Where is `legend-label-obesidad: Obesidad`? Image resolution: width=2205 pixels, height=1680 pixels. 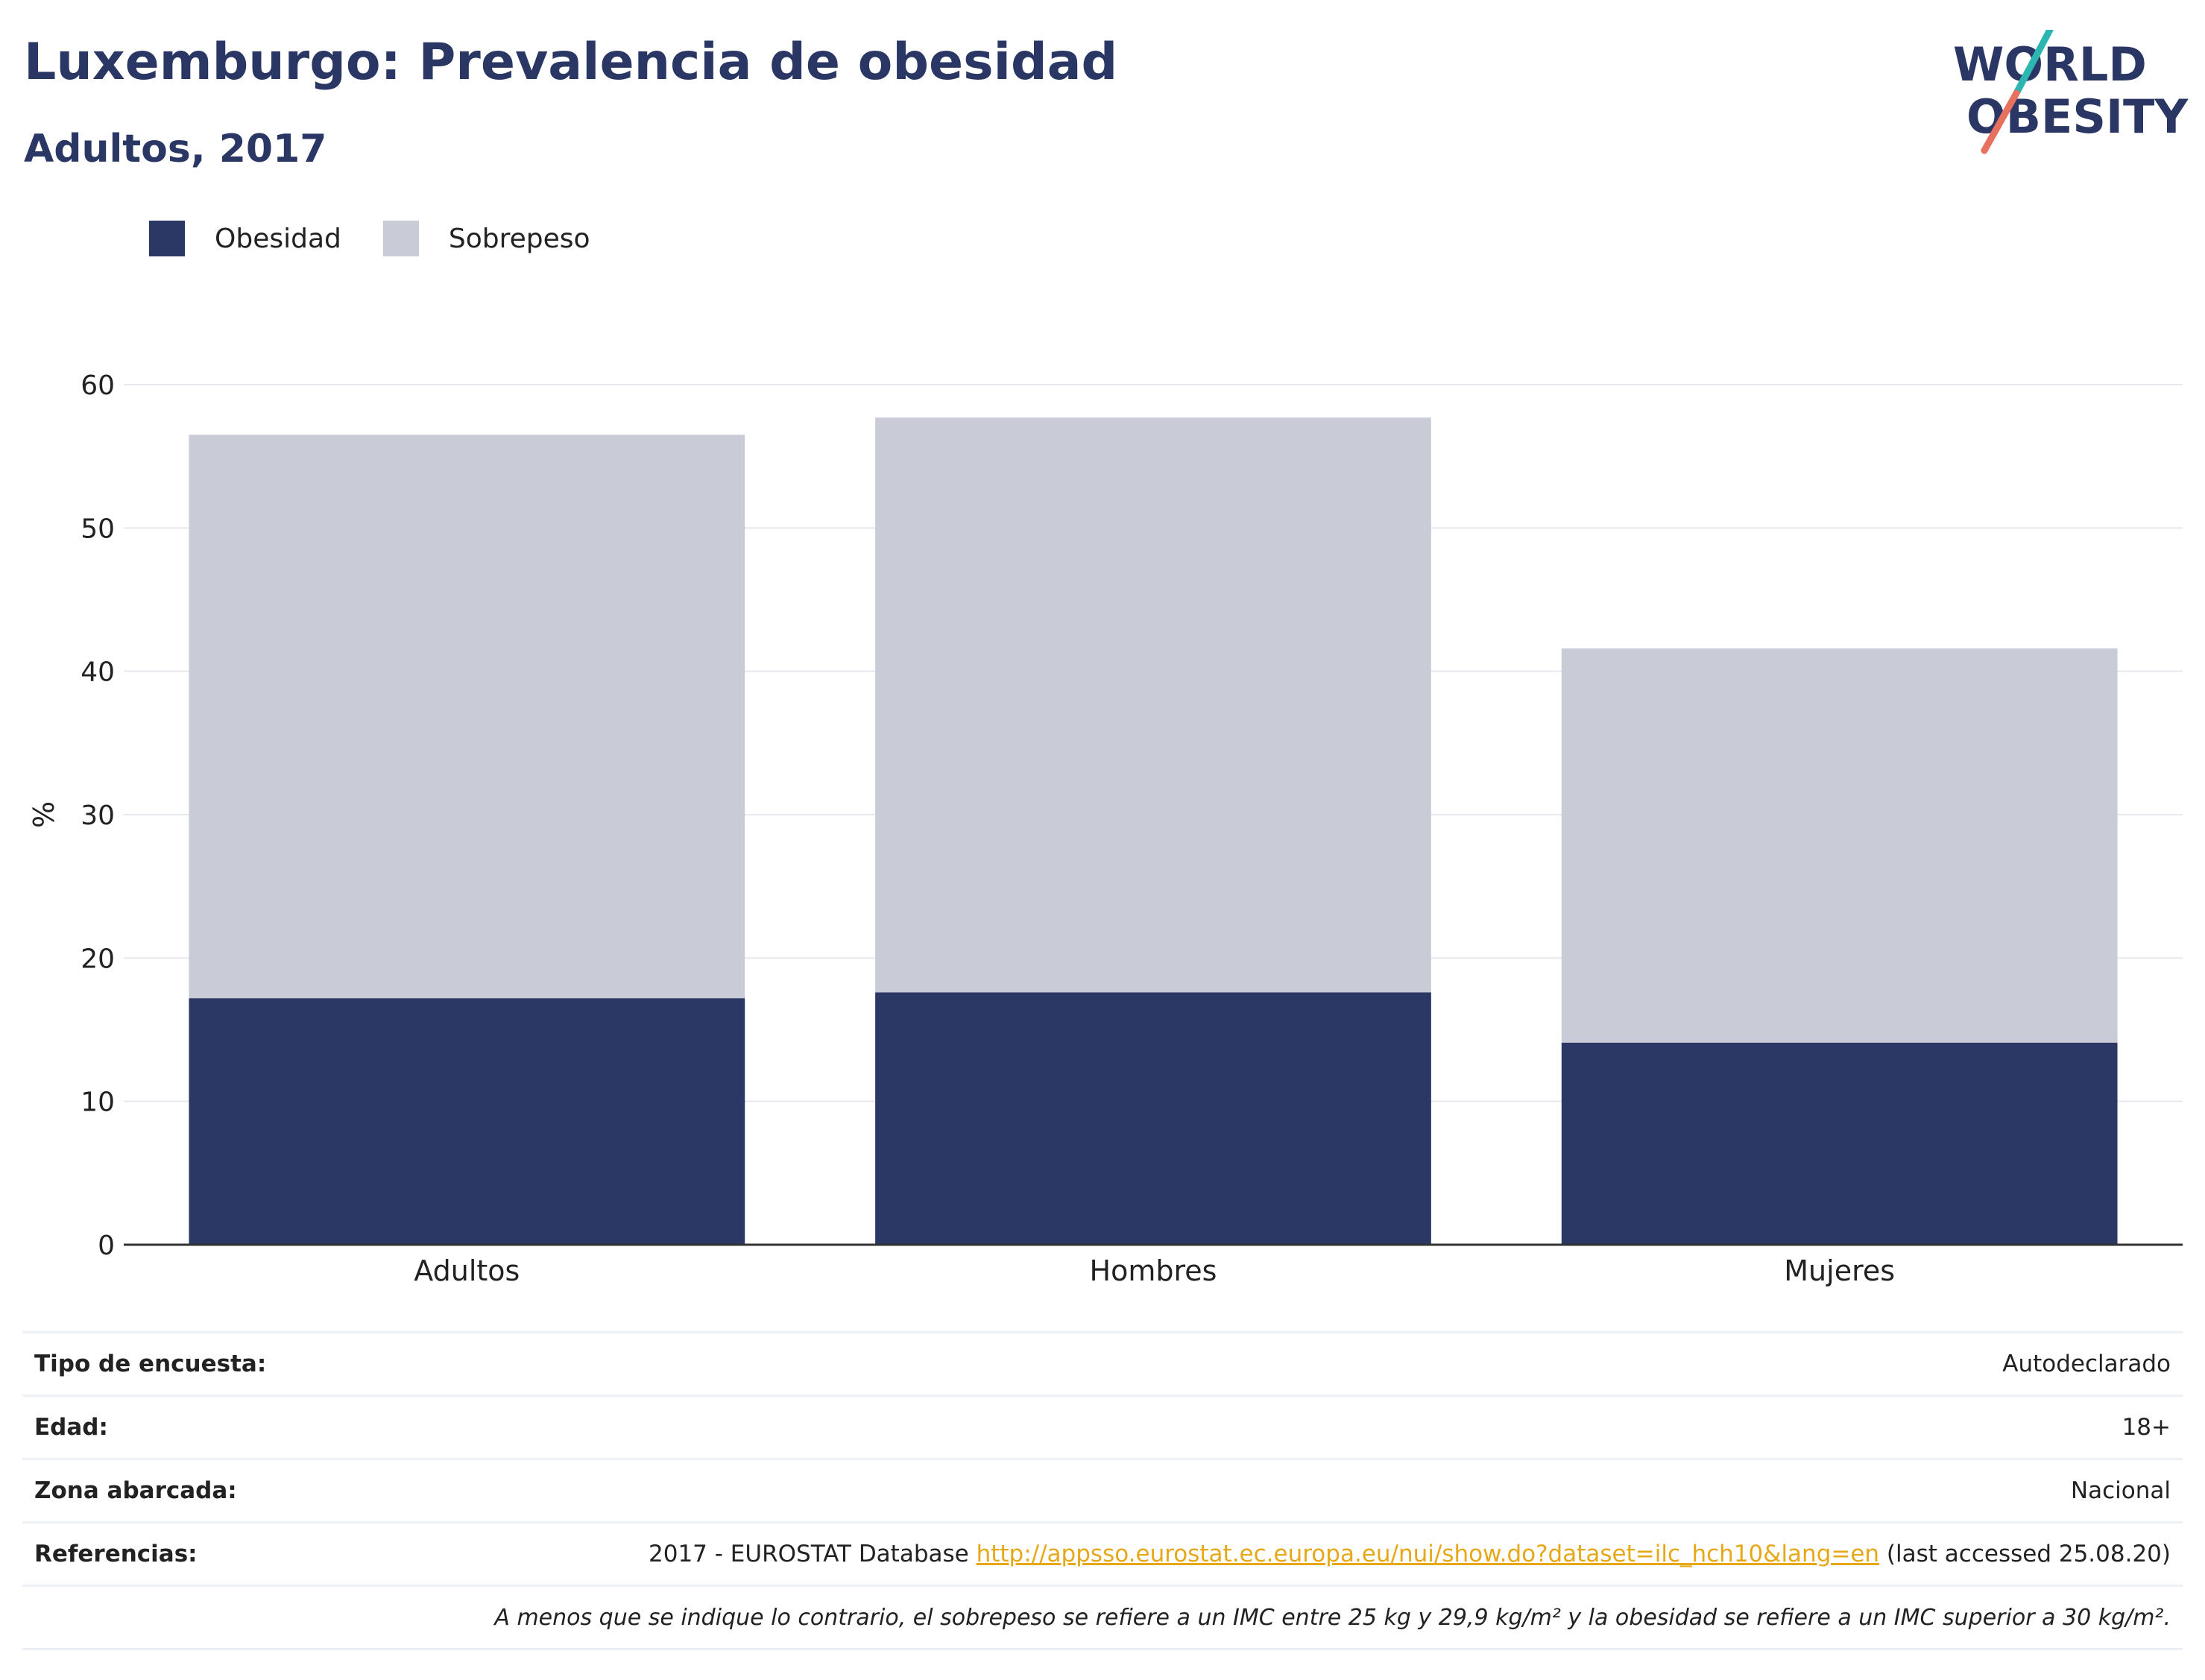
legend-label-obesidad: Obesidad is located at coordinates (278, 238).